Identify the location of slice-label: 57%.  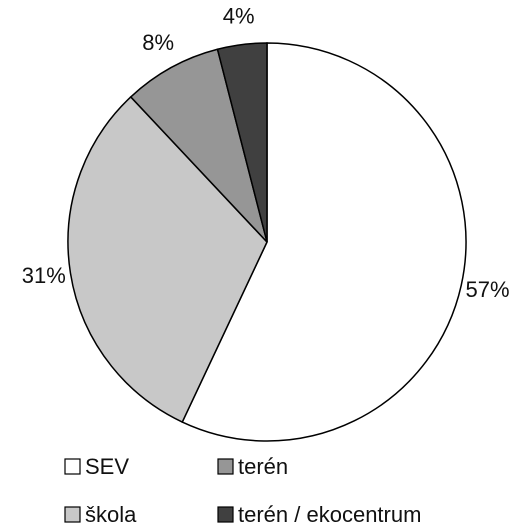
(488, 289).